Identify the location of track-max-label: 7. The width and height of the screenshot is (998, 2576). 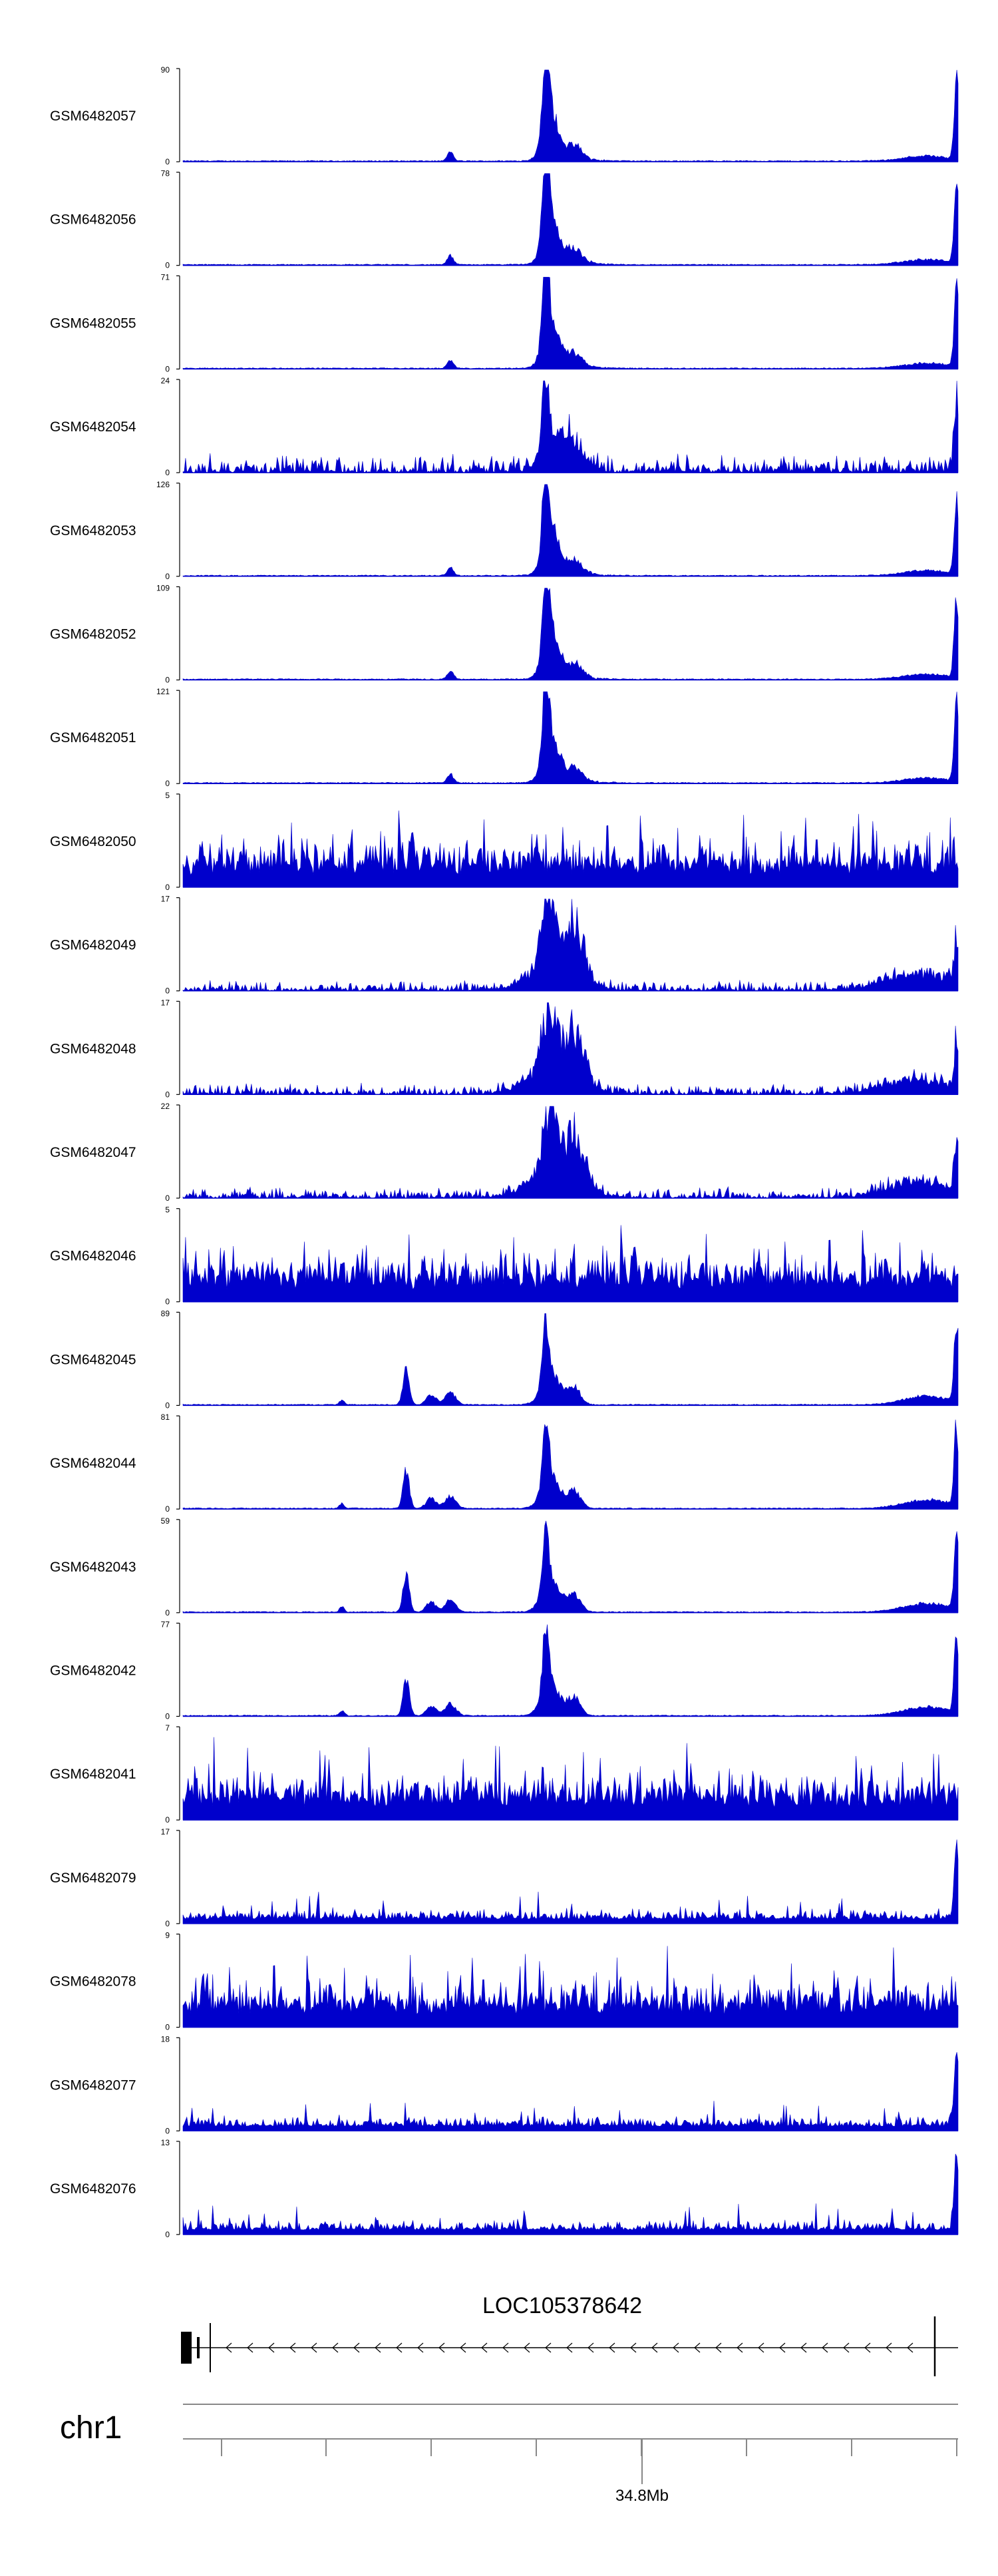
(167, 1728).